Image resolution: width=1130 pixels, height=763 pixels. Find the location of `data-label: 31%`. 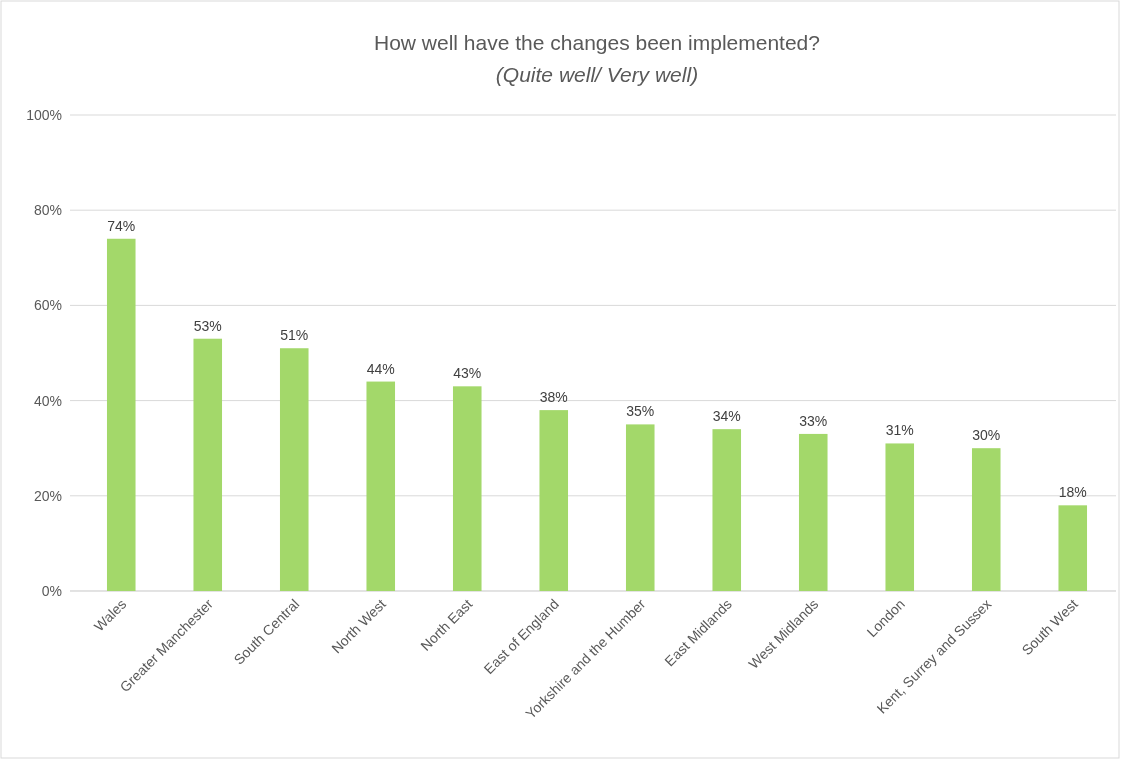

data-label: 31% is located at coordinates (899, 430).